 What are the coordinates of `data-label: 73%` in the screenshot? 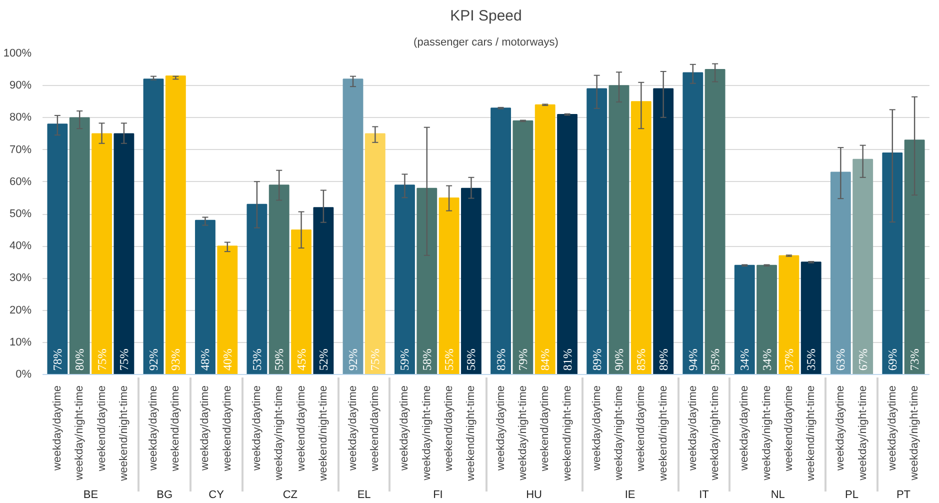 It's located at (915, 359).